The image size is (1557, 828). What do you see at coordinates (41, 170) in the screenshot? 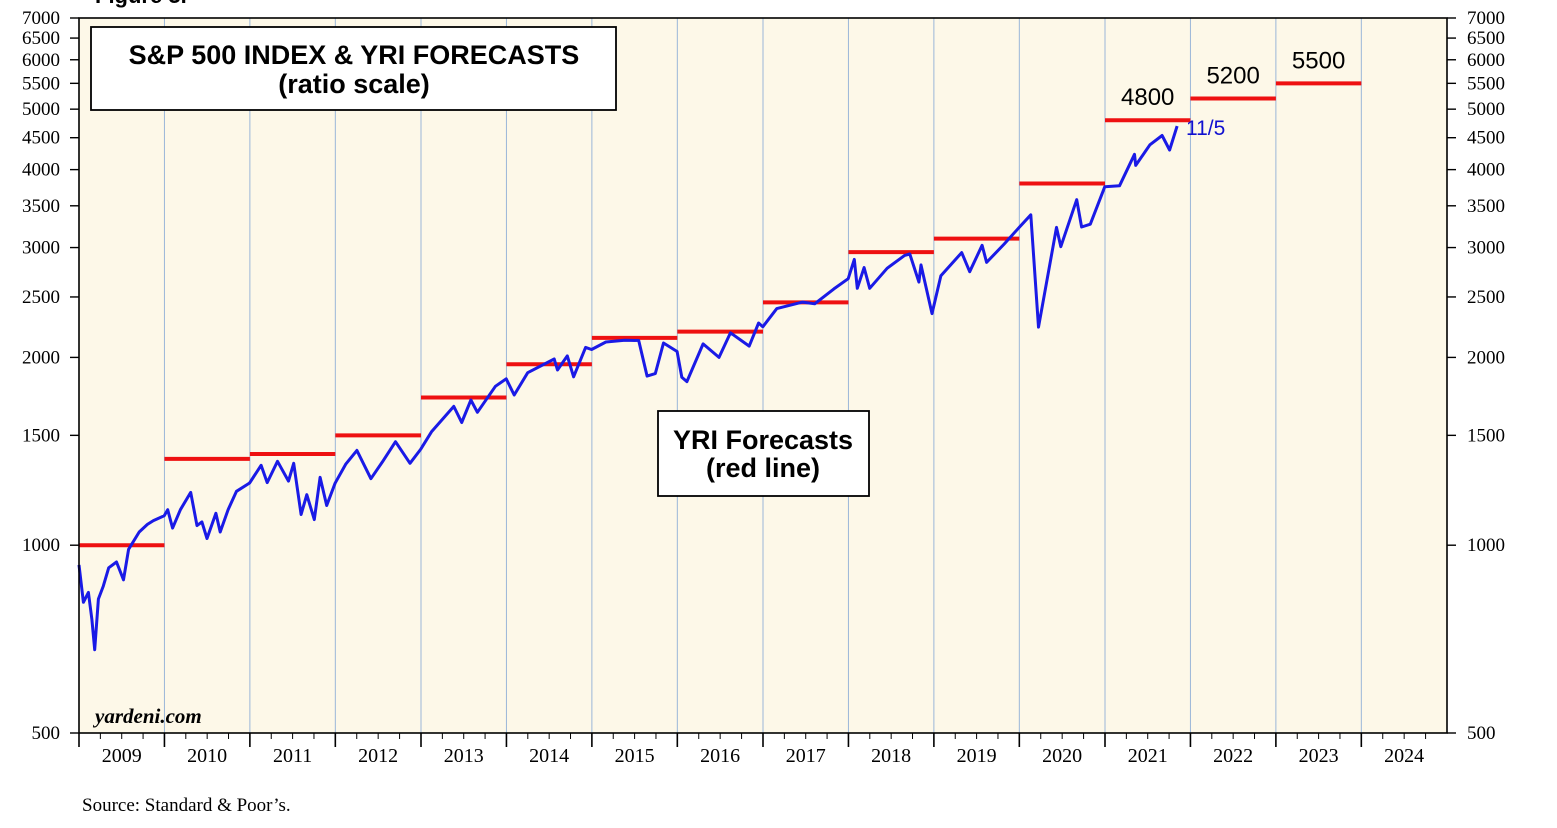
I see `y-tick-label-left: 4000` at bounding box center [41, 170].